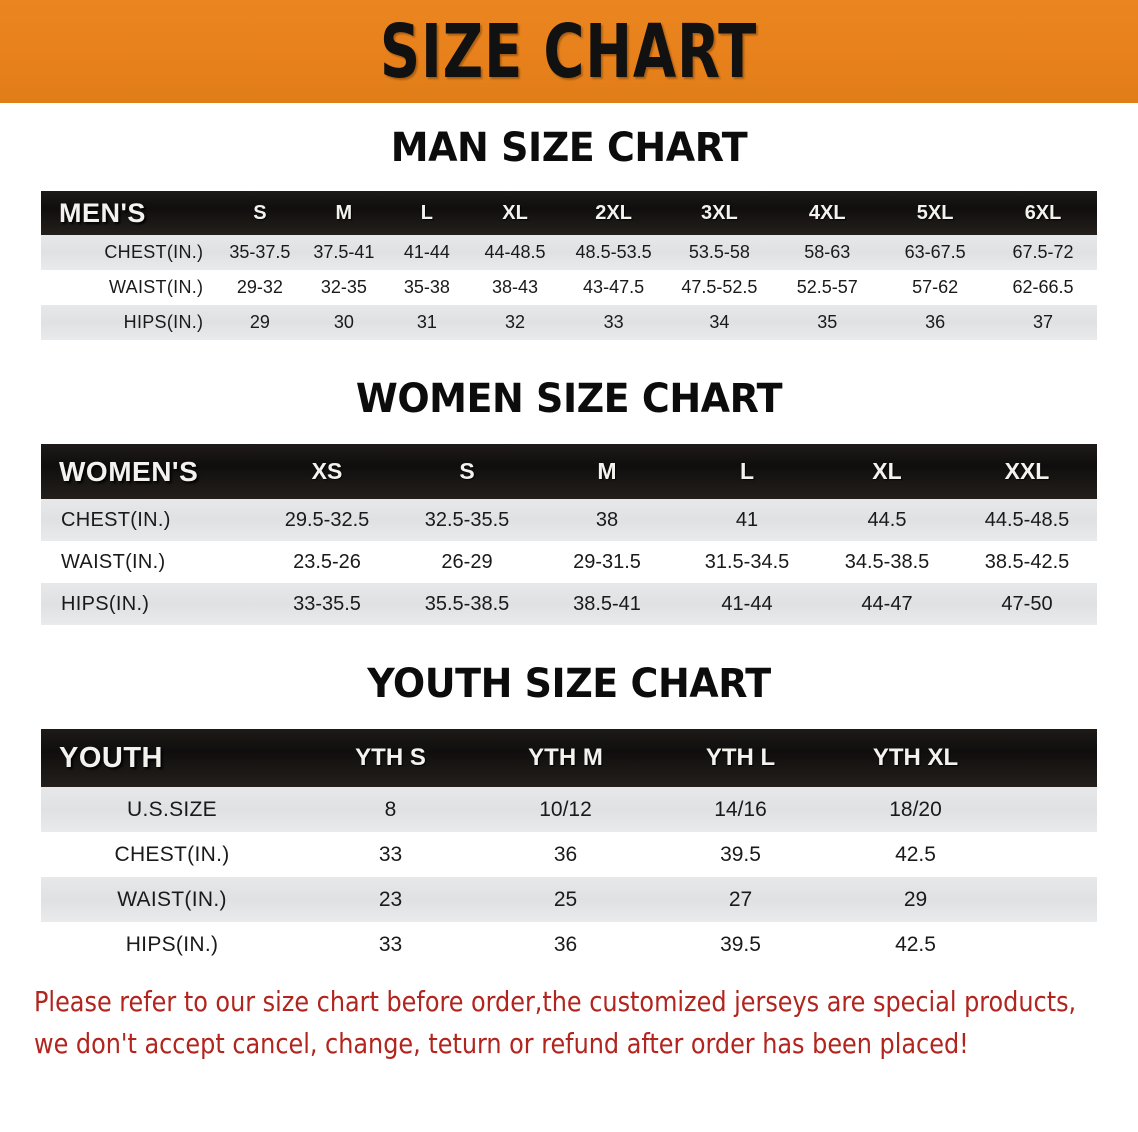  I want to click on women-chest-xs: 29.5-32.5, so click(327, 520).